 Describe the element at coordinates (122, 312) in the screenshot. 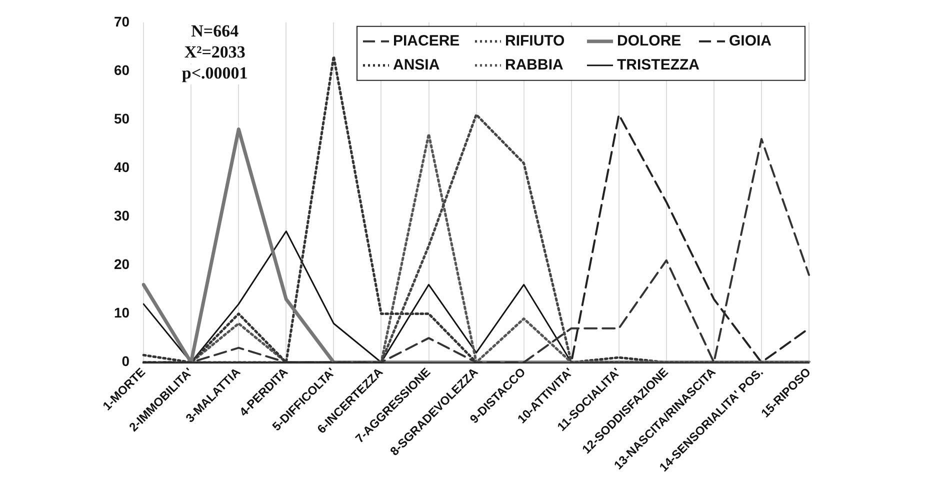

I see `y-tick-label: 10` at that location.